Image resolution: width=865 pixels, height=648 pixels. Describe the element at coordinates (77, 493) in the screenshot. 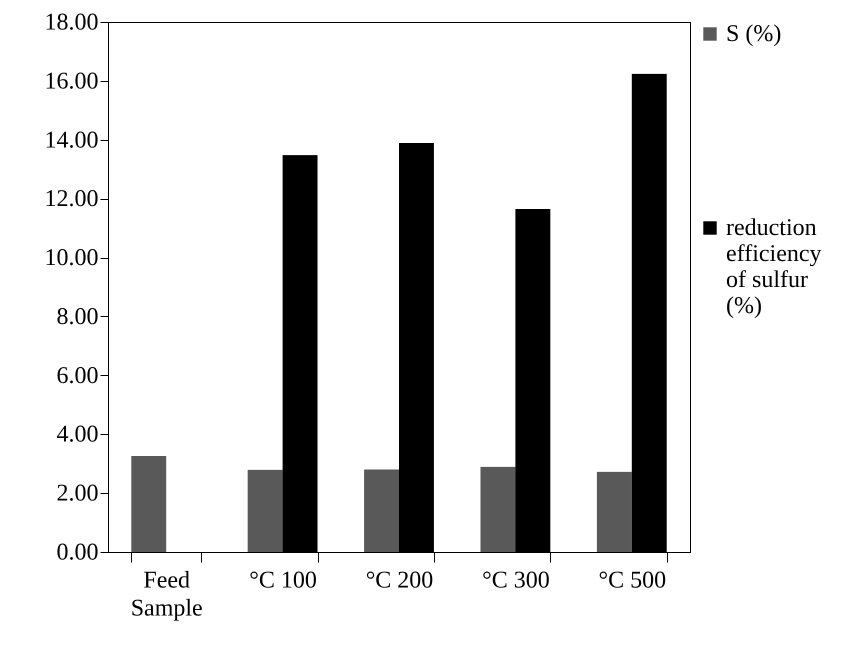

I see `y-tick-label: 2.00` at that location.